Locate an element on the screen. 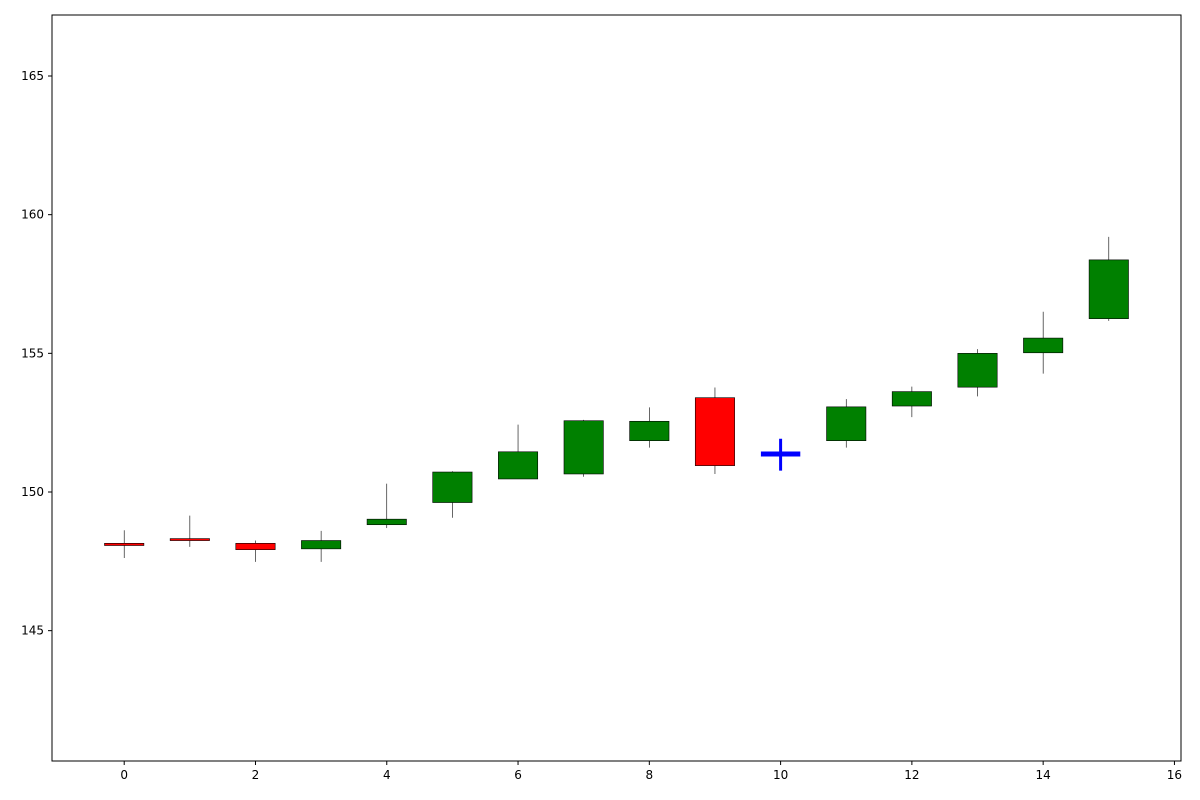 The height and width of the screenshot is (800, 1200). x-tick-label: 4 is located at coordinates (387, 775).